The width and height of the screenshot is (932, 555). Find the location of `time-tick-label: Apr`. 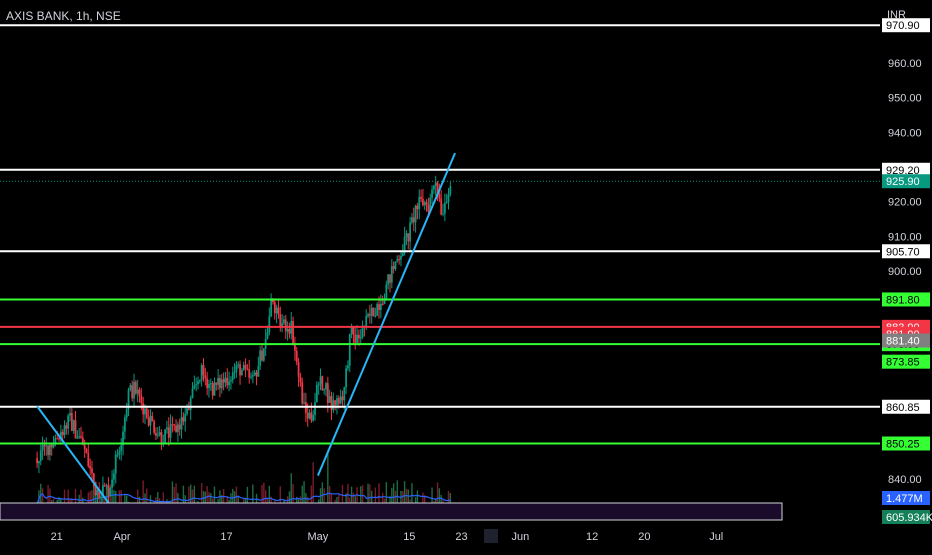

time-tick-label: Apr is located at coordinates (121, 537).